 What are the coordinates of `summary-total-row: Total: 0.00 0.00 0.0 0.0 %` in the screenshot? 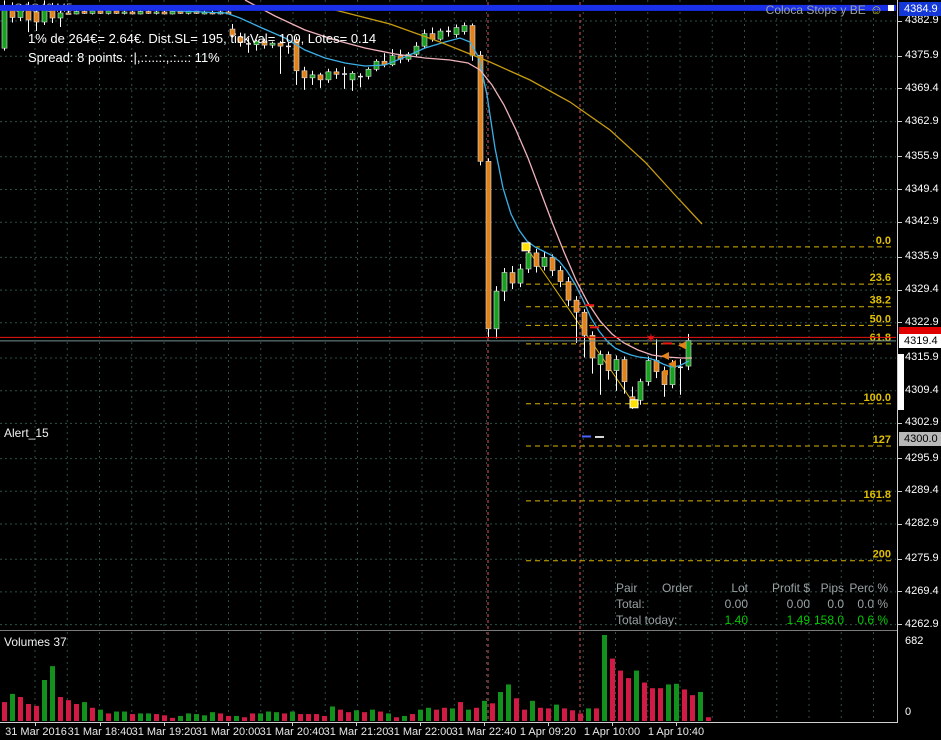 It's located at (752, 604).